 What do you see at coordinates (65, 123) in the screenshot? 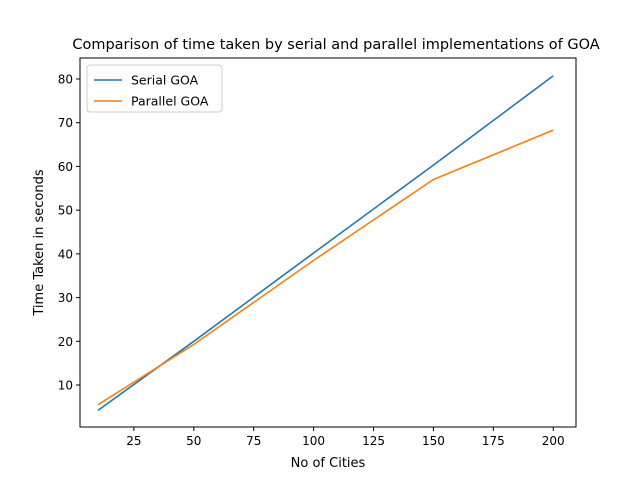
I see `y-tick-label: 70` at bounding box center [65, 123].